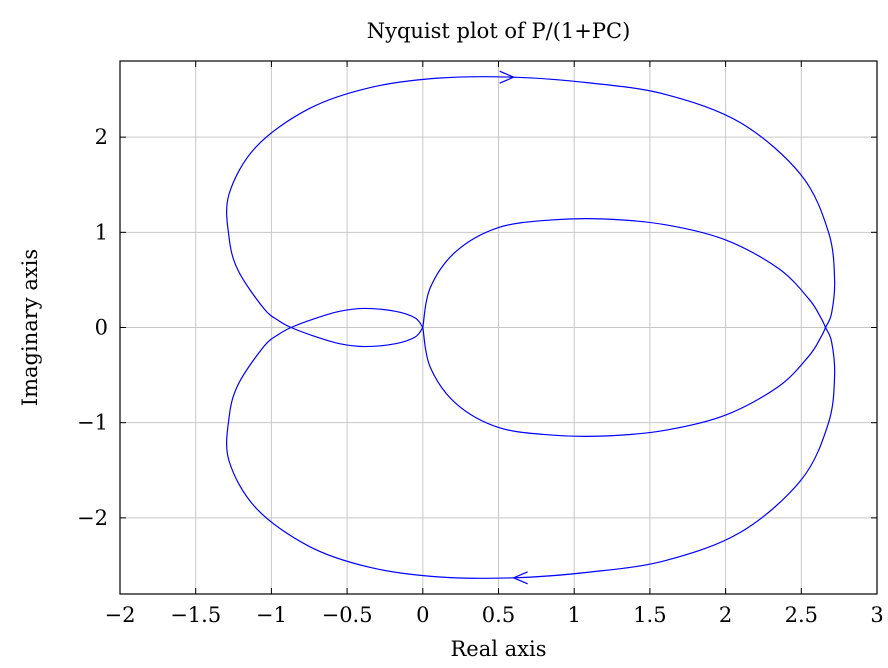 The height and width of the screenshot is (668, 888). Describe the element at coordinates (92, 423) in the screenshot. I see `y-tick-label: −1` at that location.